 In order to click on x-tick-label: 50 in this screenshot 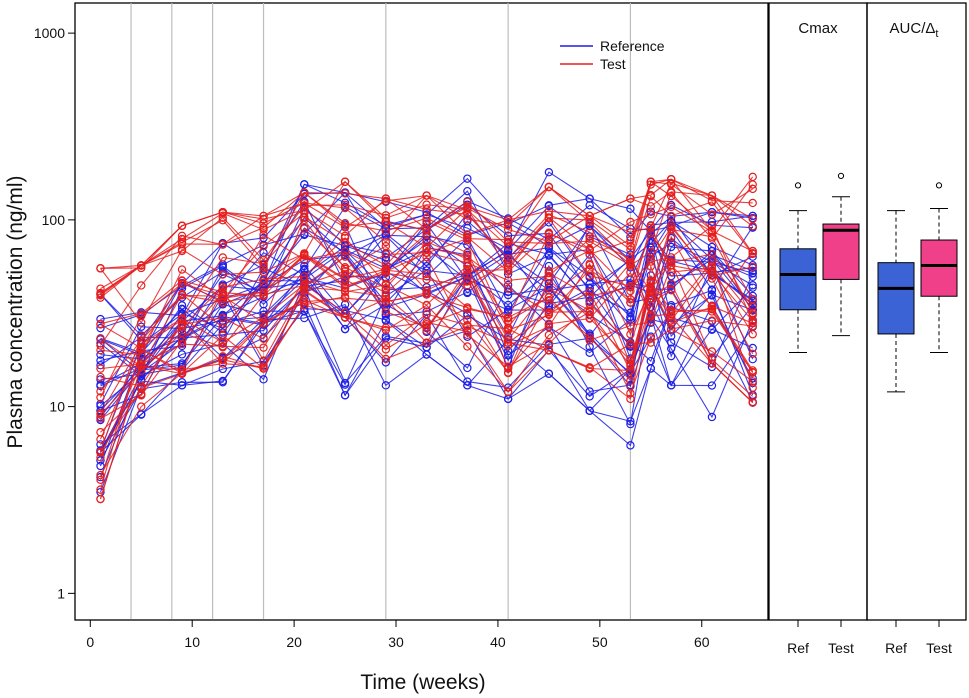, I will do `click(600, 642)`.